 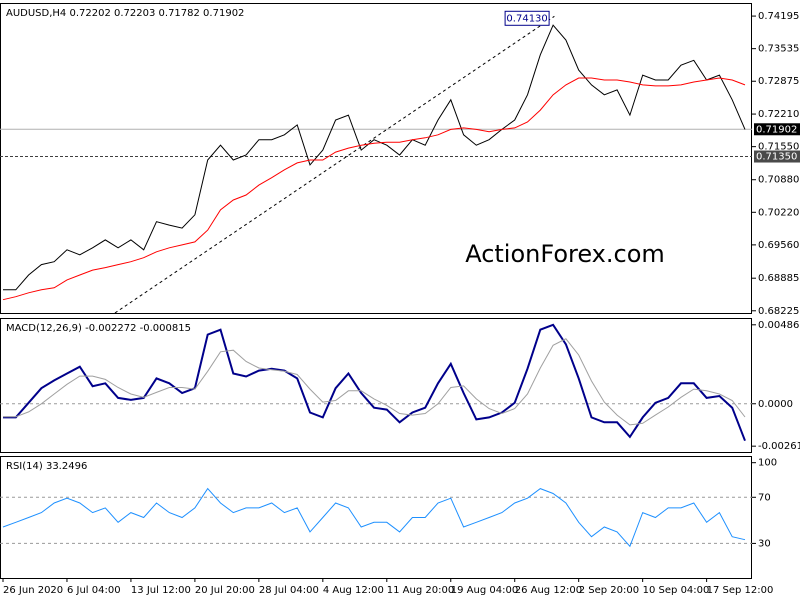 What do you see at coordinates (775, 404) in the screenshot?
I see `y-tick-label: 0.0000` at bounding box center [775, 404].